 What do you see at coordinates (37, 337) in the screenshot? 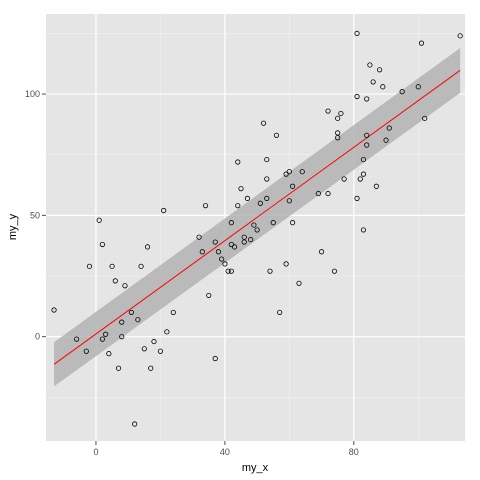
I see `y-tick-label: 0` at bounding box center [37, 337].